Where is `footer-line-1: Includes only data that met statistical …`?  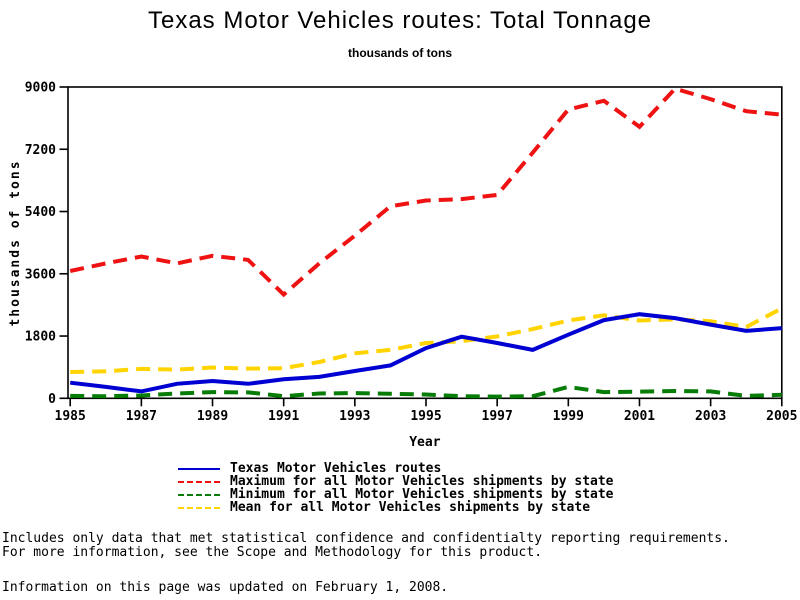
footer-line-1: Includes only data that met statistical … is located at coordinates (366, 538).